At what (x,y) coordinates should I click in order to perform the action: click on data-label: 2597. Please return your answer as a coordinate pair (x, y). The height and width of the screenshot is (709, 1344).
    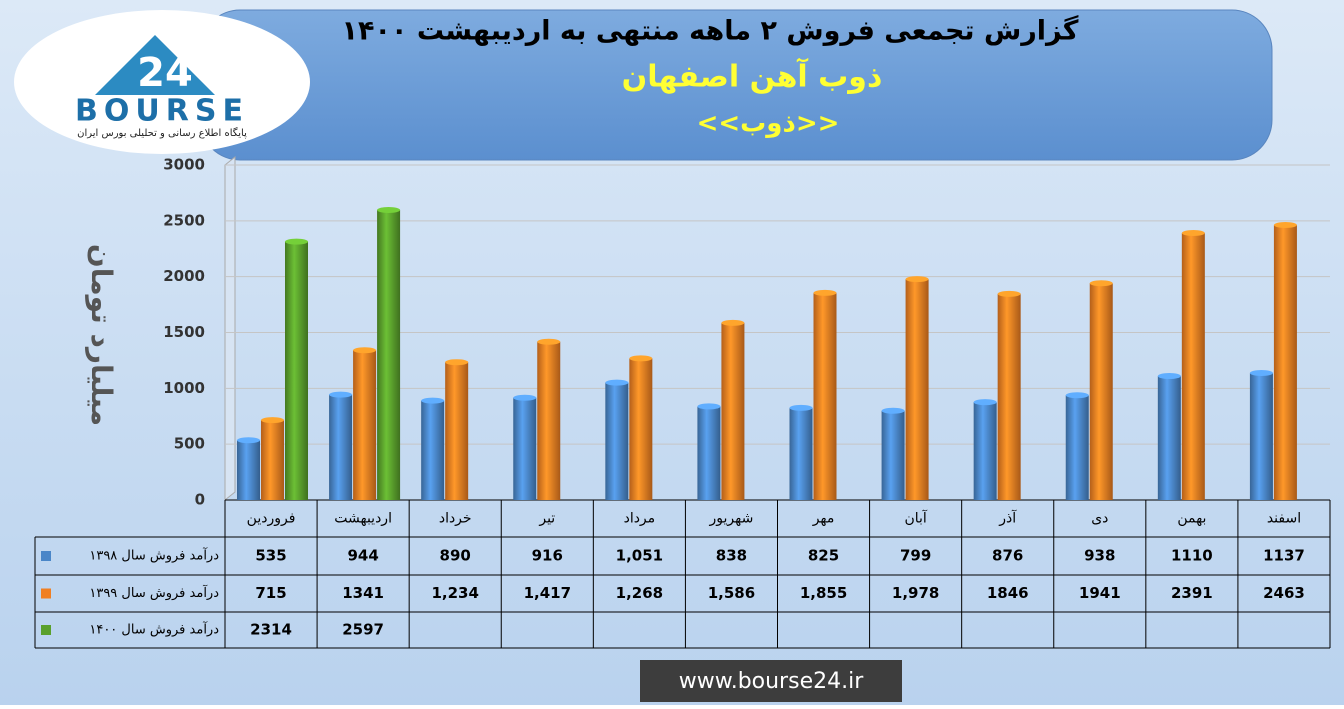
    Looking at the image, I should click on (363, 630).